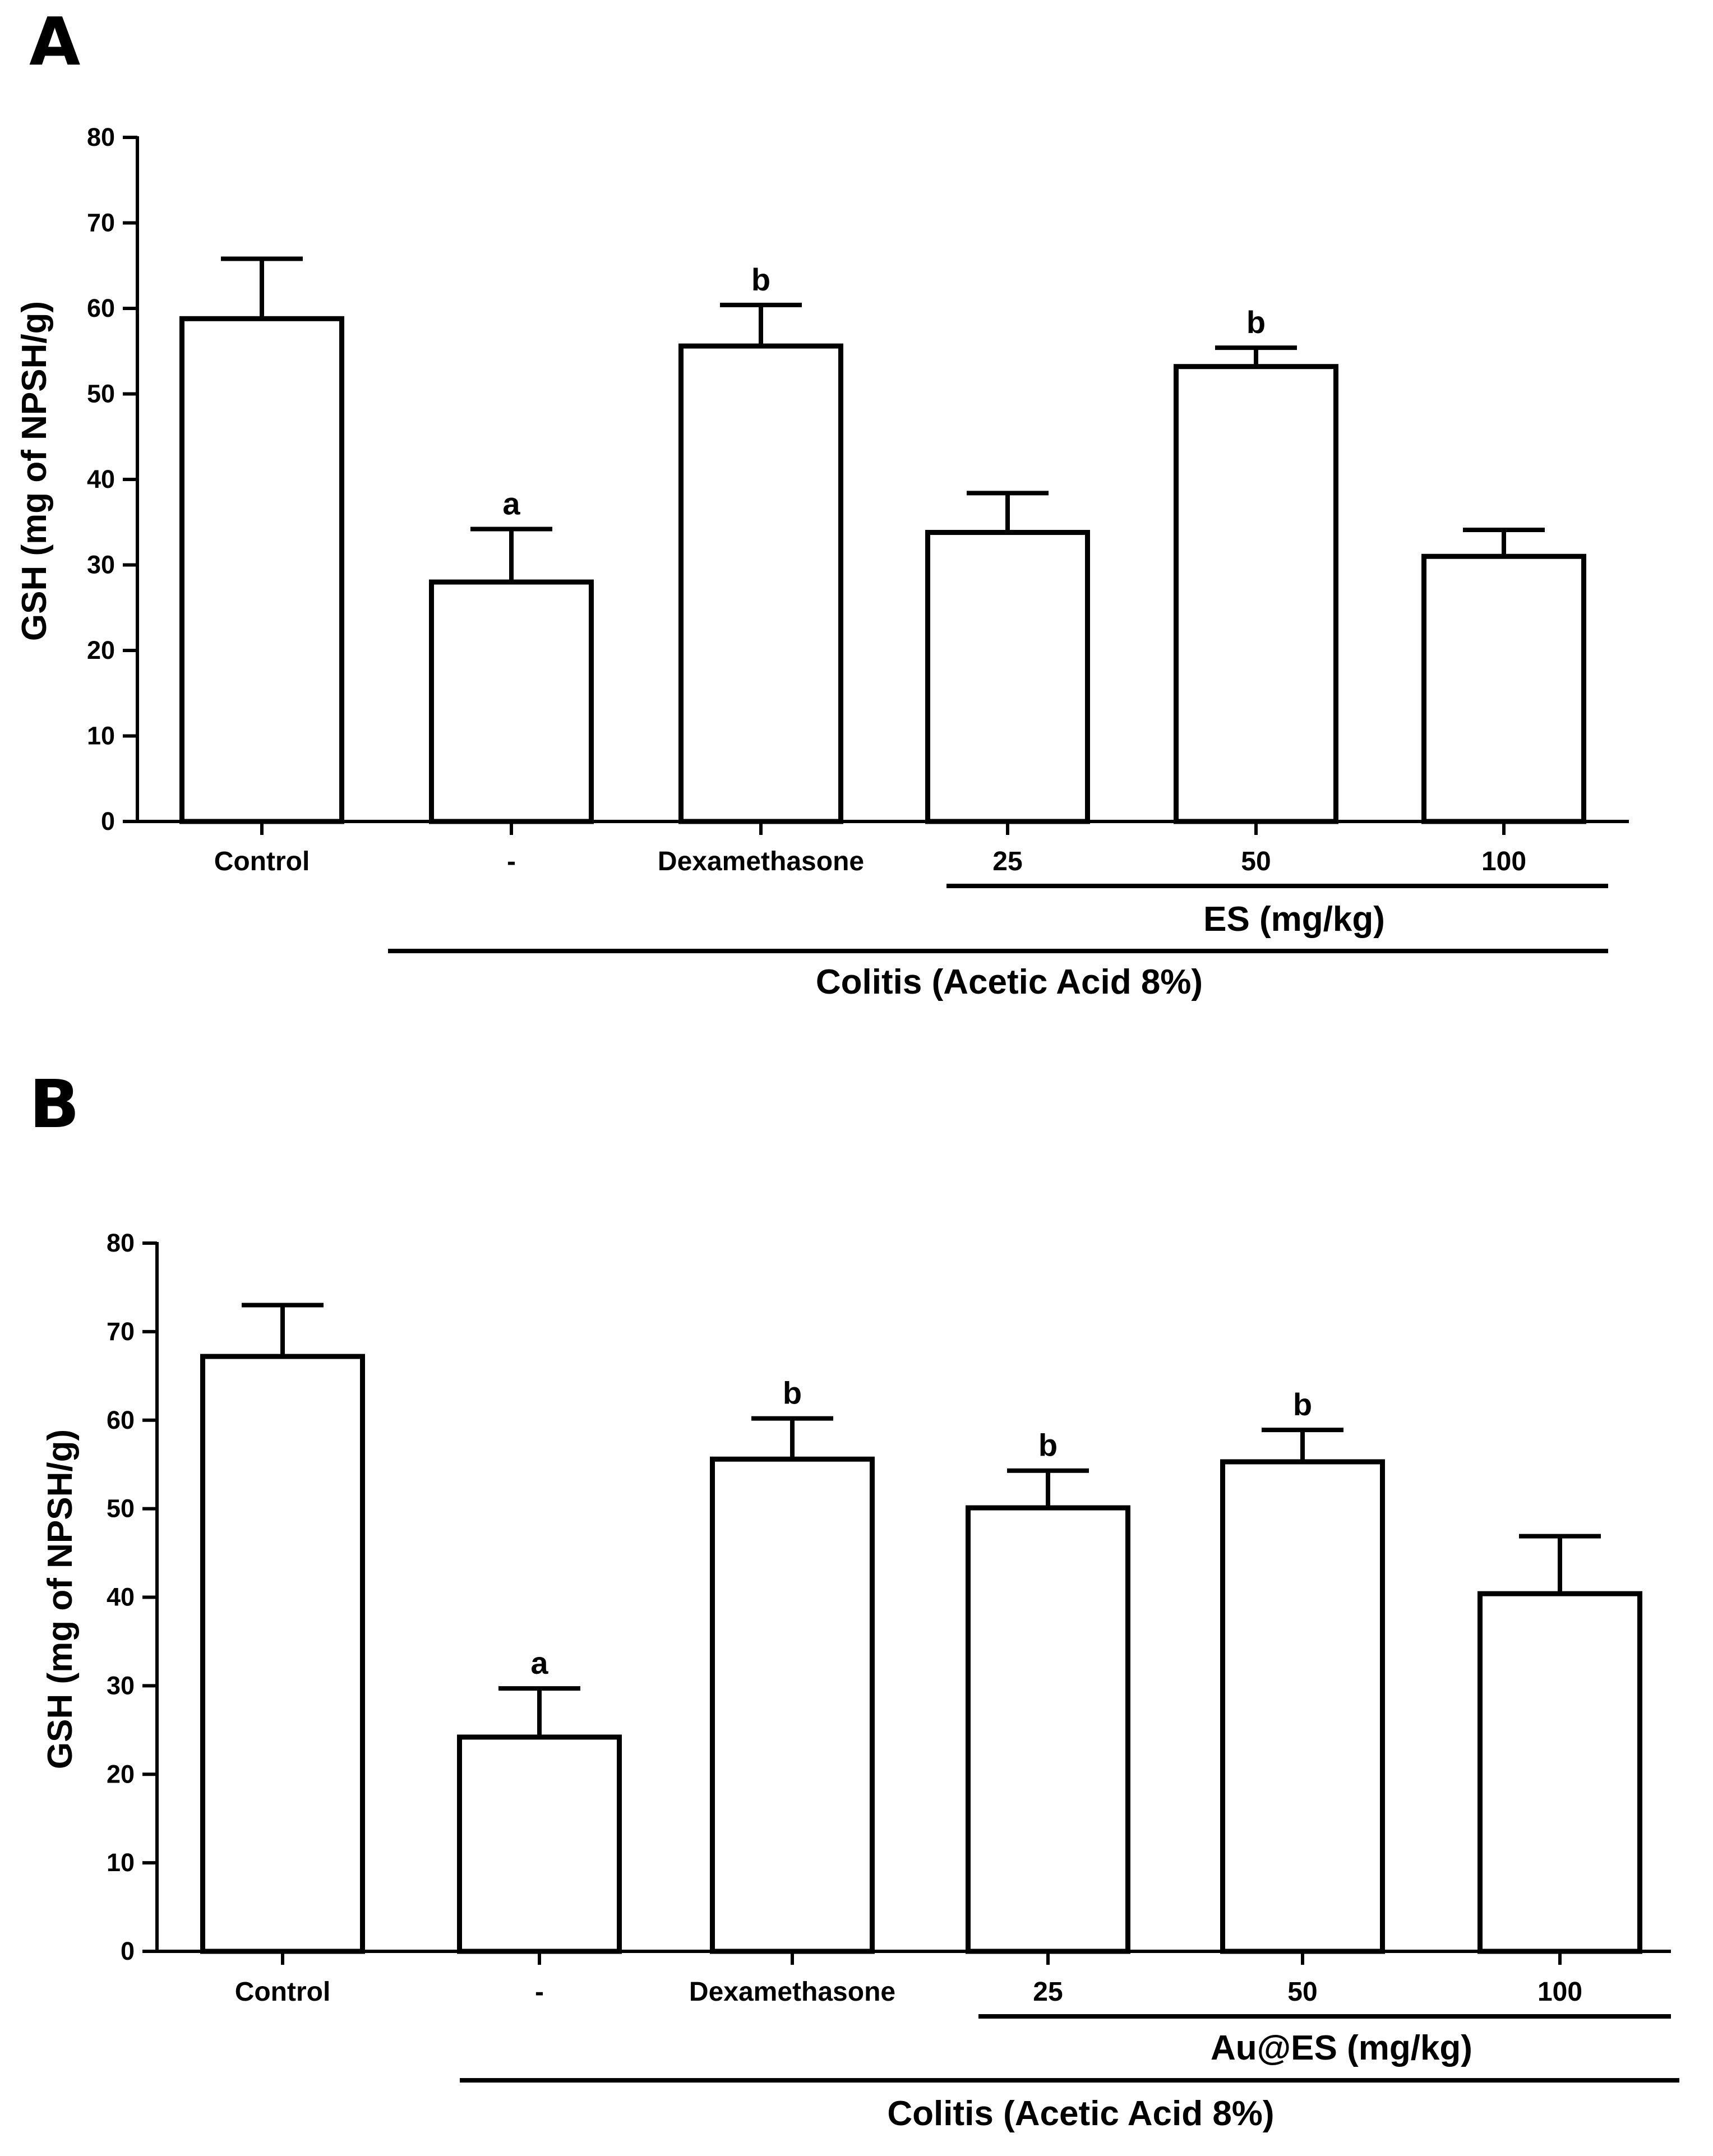 The width and height of the screenshot is (1713, 2156). I want to click on dose-group-label: Au@ES (mg/kg), so click(1341, 2048).